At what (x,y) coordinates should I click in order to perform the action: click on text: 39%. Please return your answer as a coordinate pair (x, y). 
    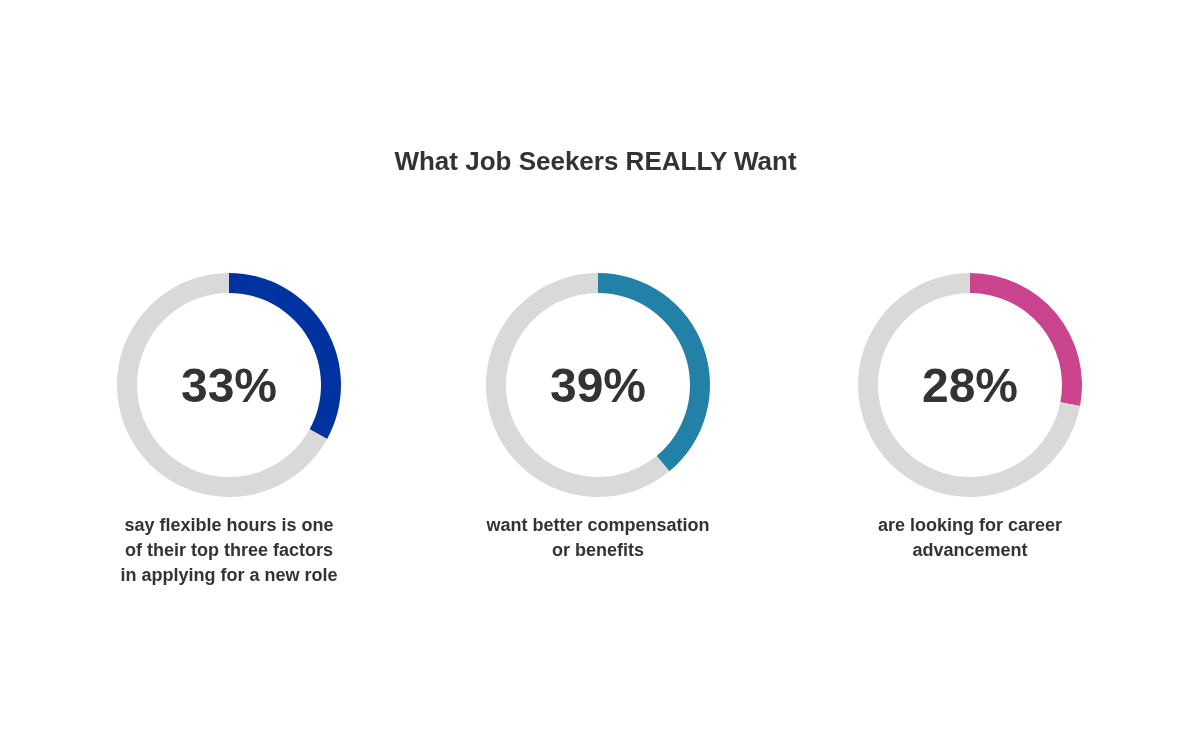
    Looking at the image, I should click on (598, 385).